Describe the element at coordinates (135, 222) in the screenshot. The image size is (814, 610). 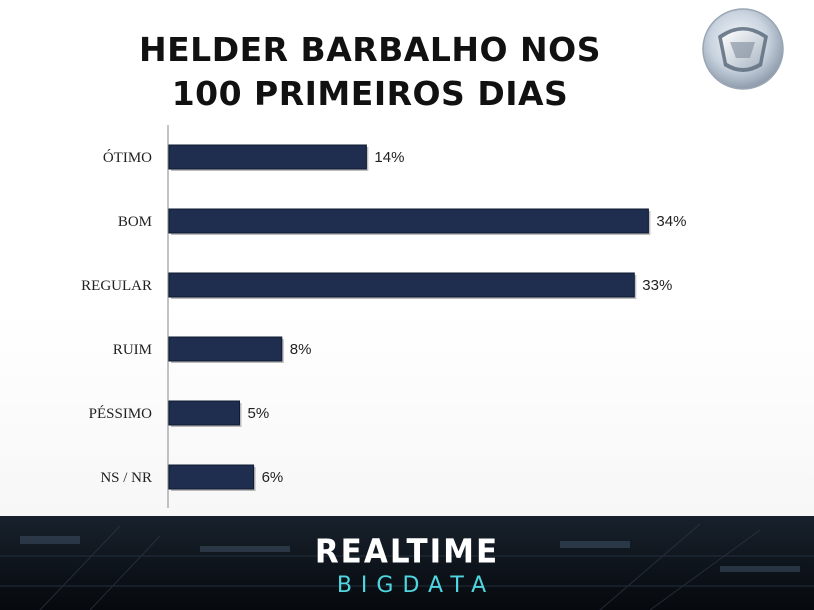
I see `category-label: BOM` at that location.